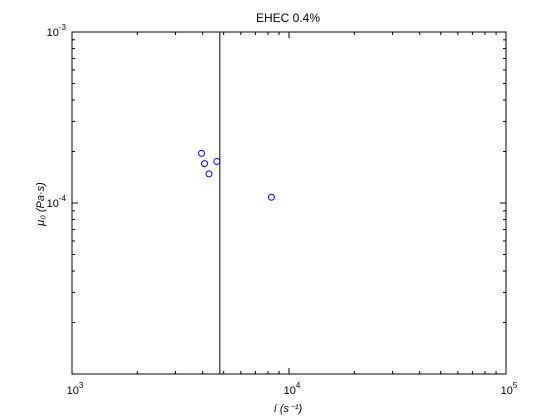  I want to click on x-tick-label: 10³, so click(75, 389).